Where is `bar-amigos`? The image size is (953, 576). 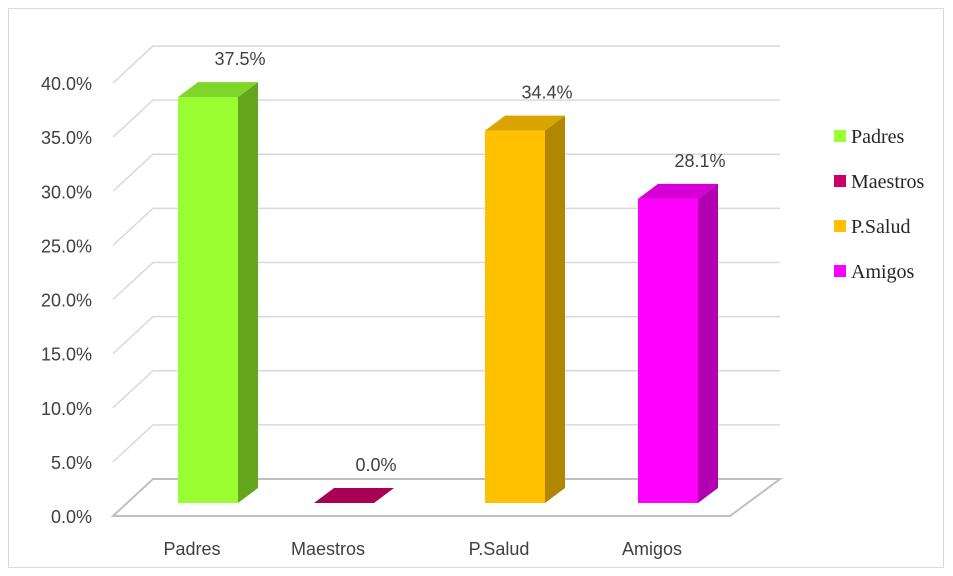
bar-amigos is located at coordinates (678, 343).